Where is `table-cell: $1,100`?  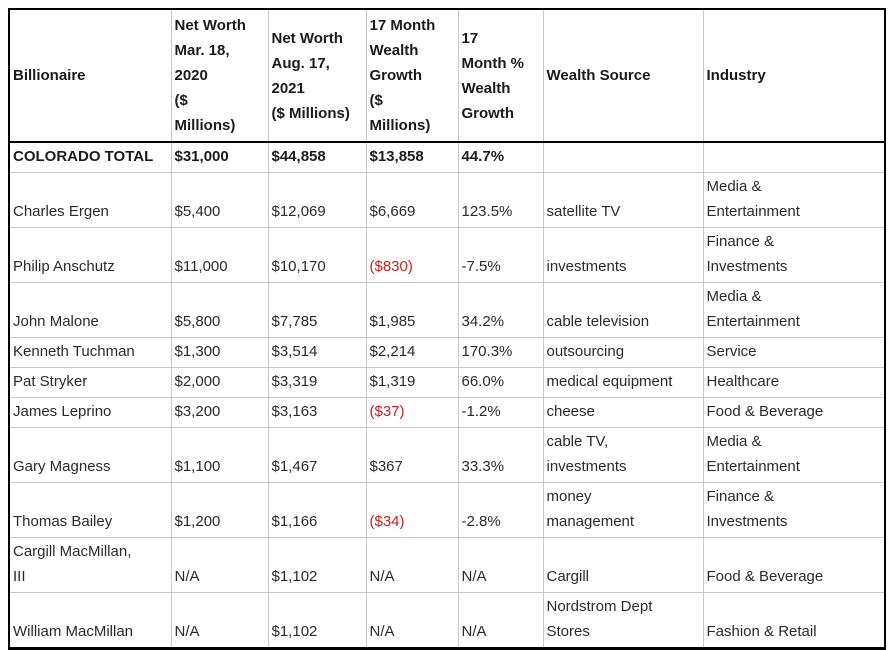
table-cell: $1,100 is located at coordinates (219, 455).